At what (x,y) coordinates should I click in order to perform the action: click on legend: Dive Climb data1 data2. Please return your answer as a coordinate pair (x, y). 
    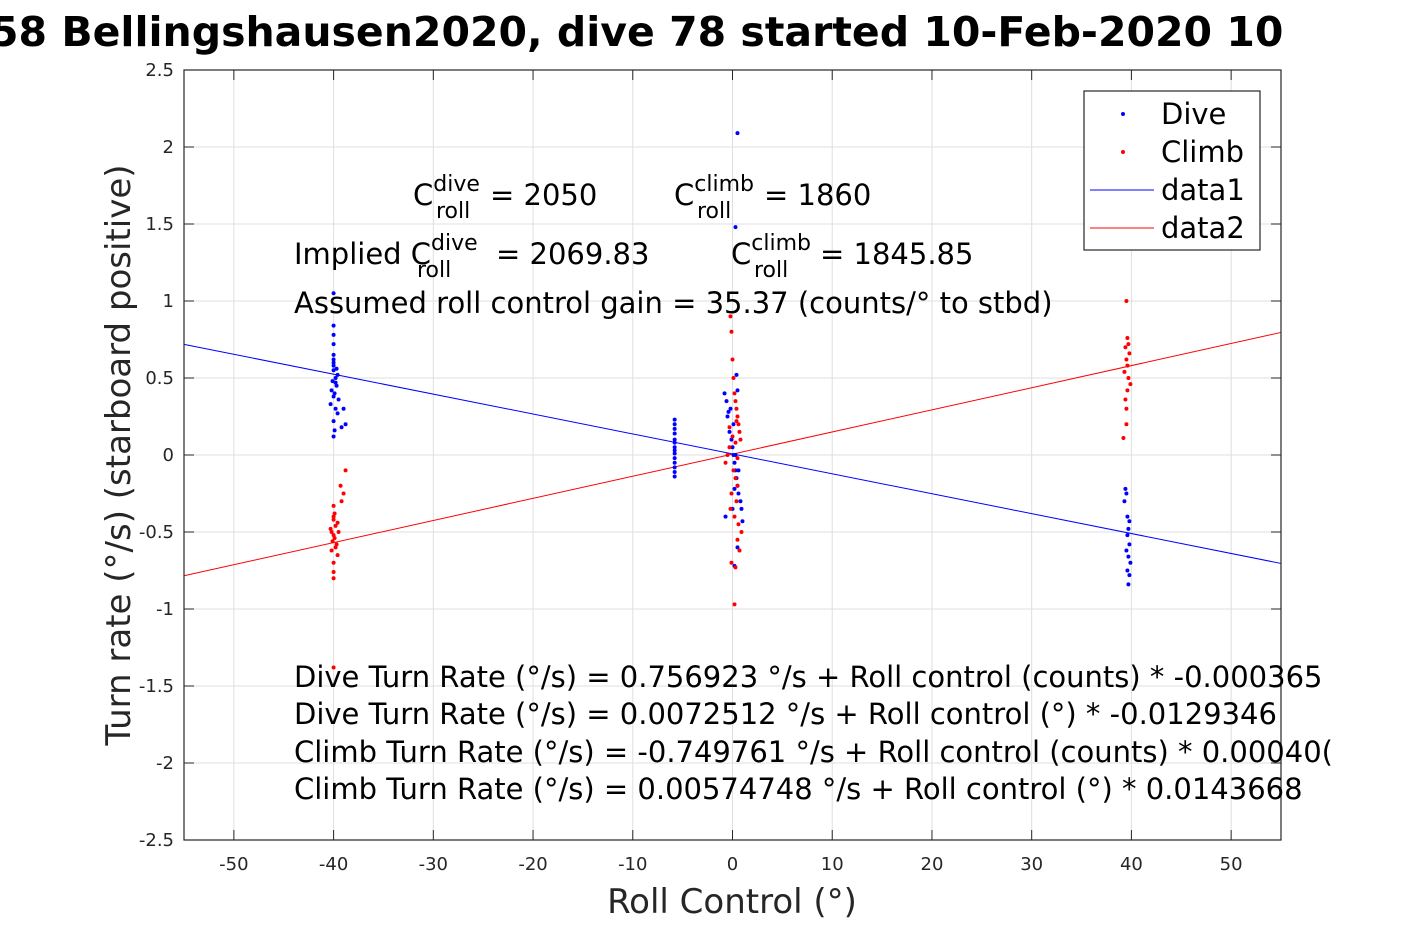
    Looking at the image, I should click on (1172, 170).